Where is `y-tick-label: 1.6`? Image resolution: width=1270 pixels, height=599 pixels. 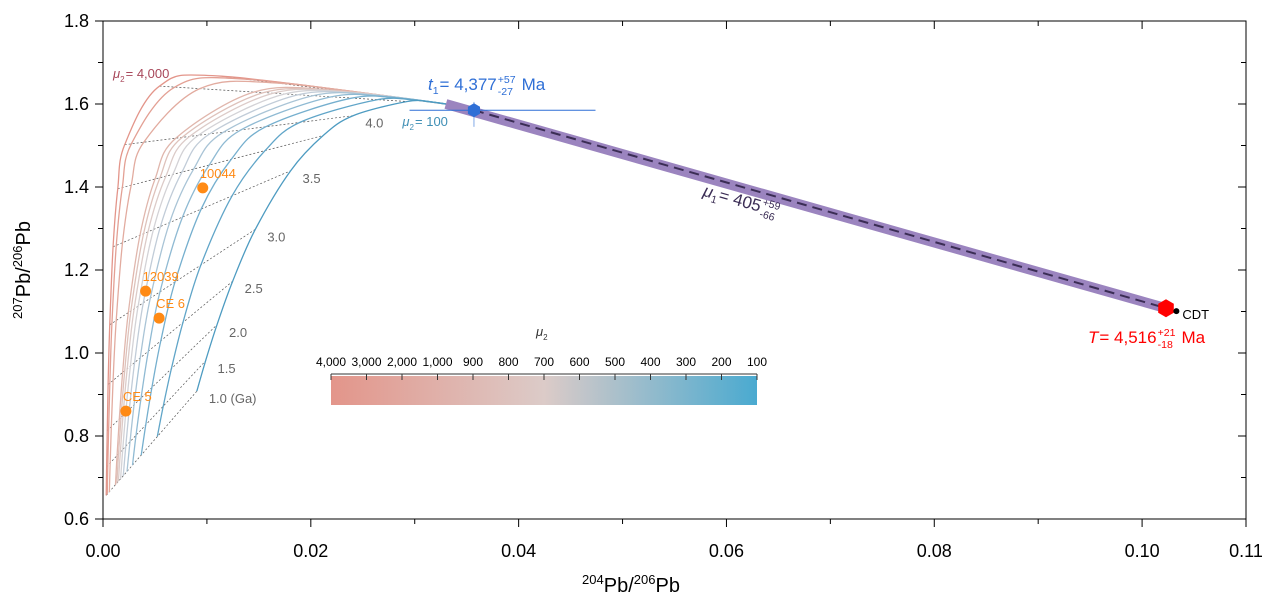
y-tick-label: 1.6 is located at coordinates (76, 104).